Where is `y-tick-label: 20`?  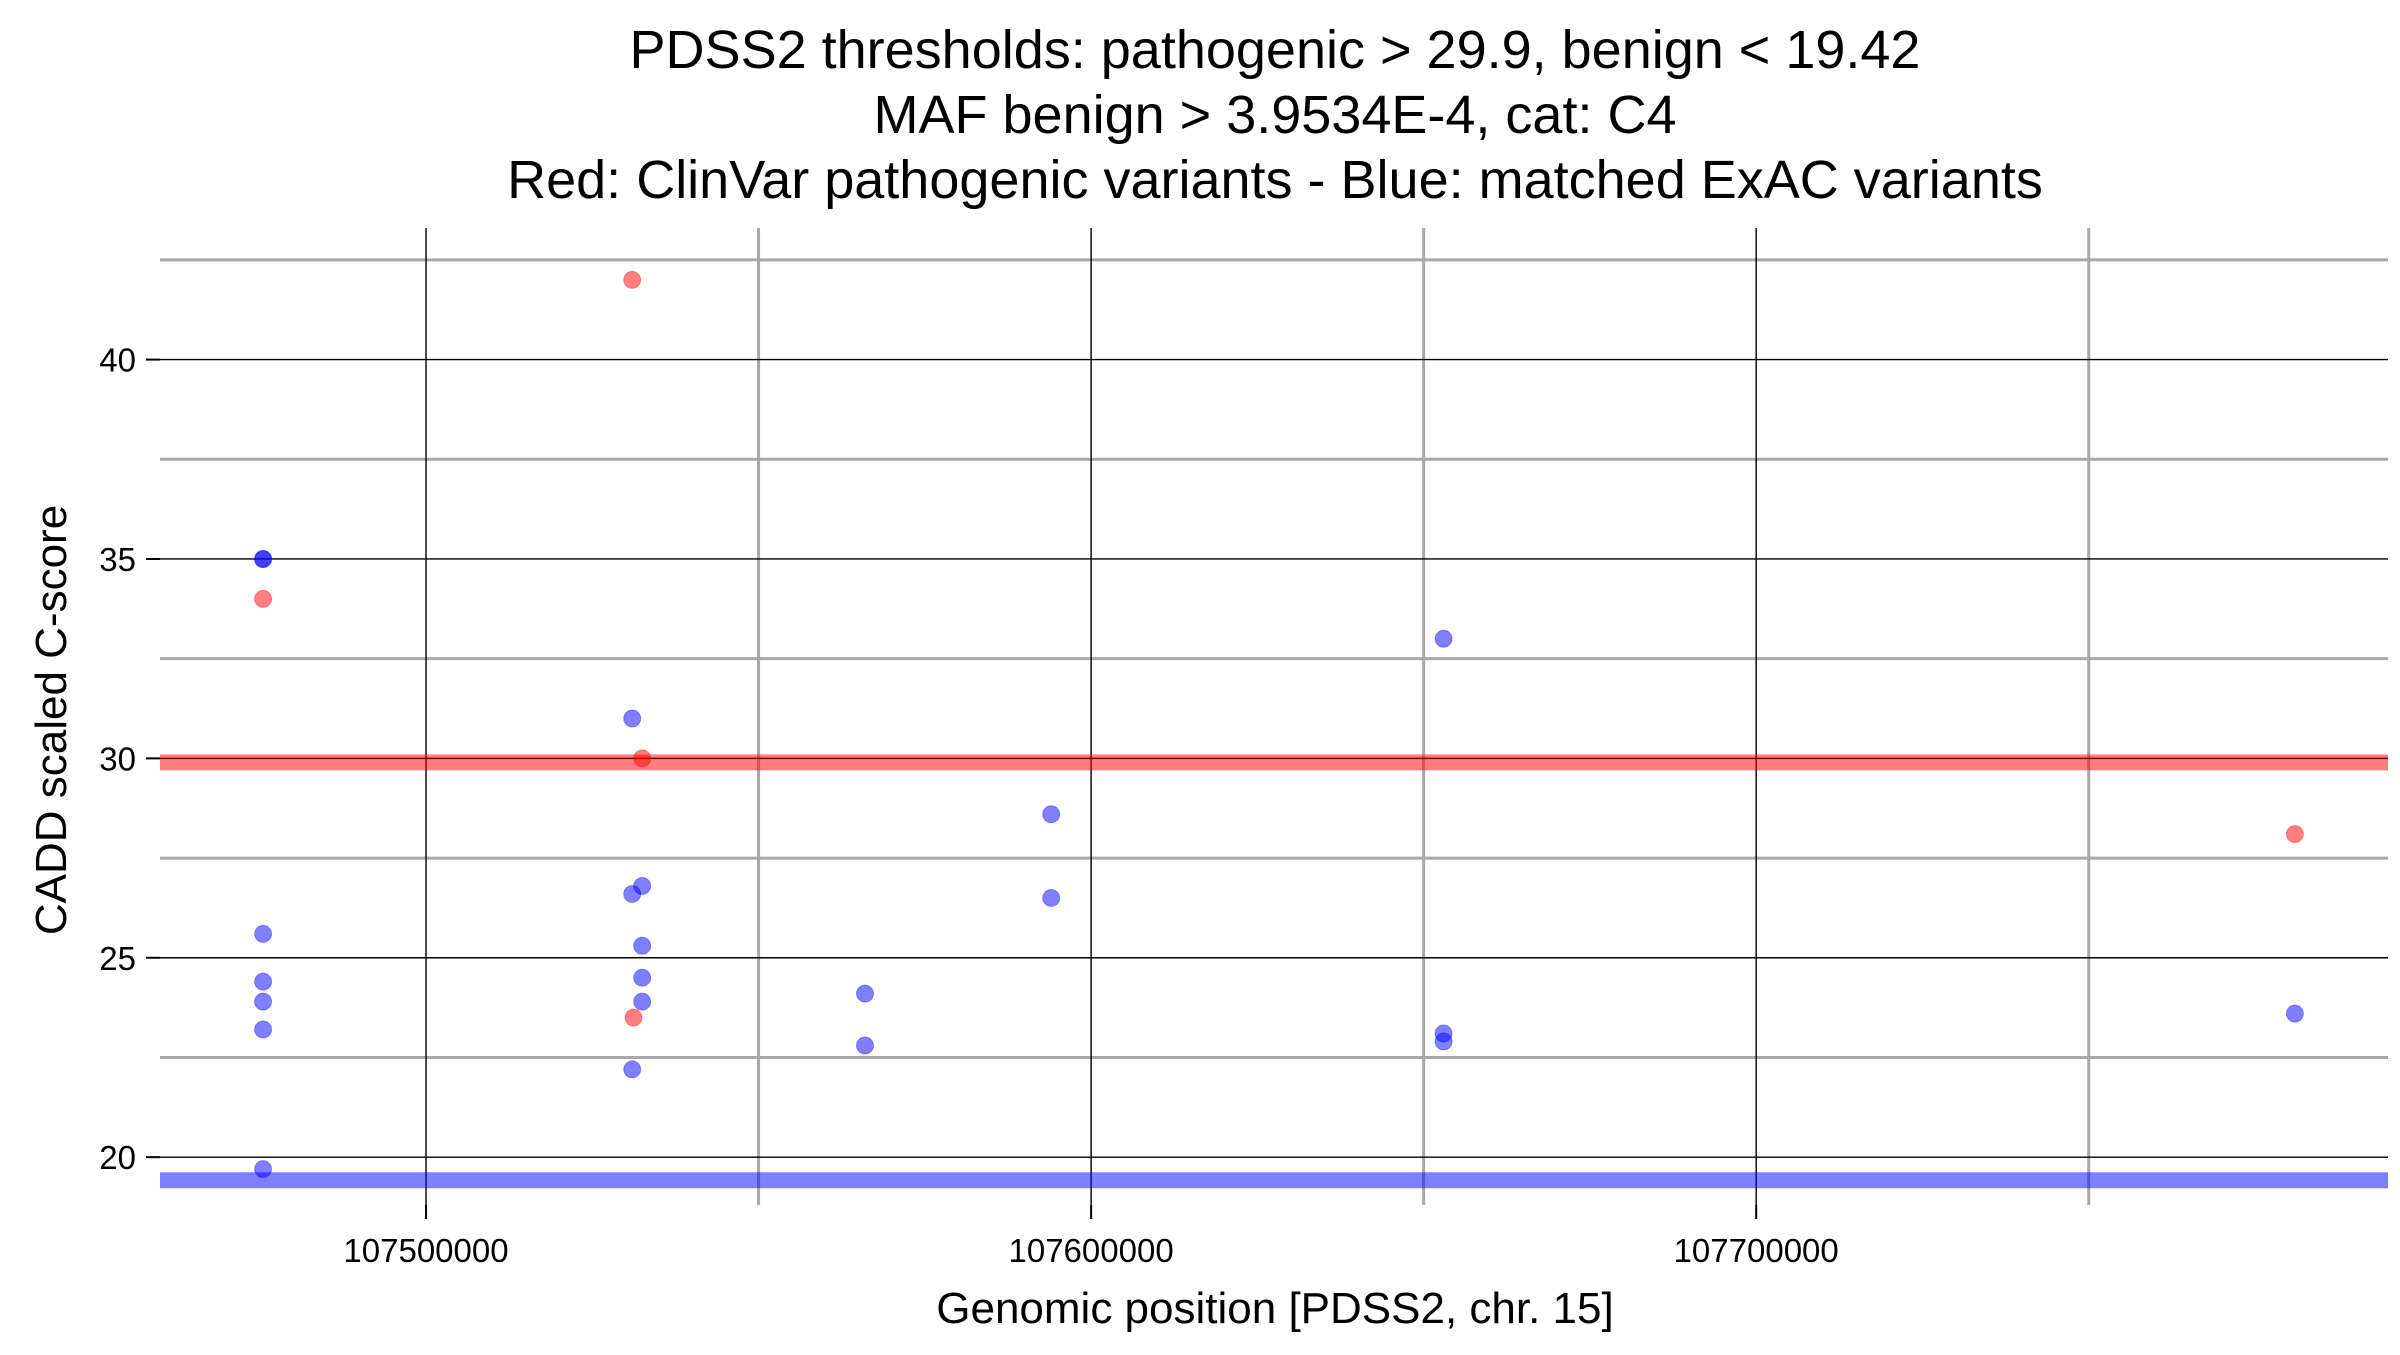
y-tick-label: 20 is located at coordinates (117, 1157).